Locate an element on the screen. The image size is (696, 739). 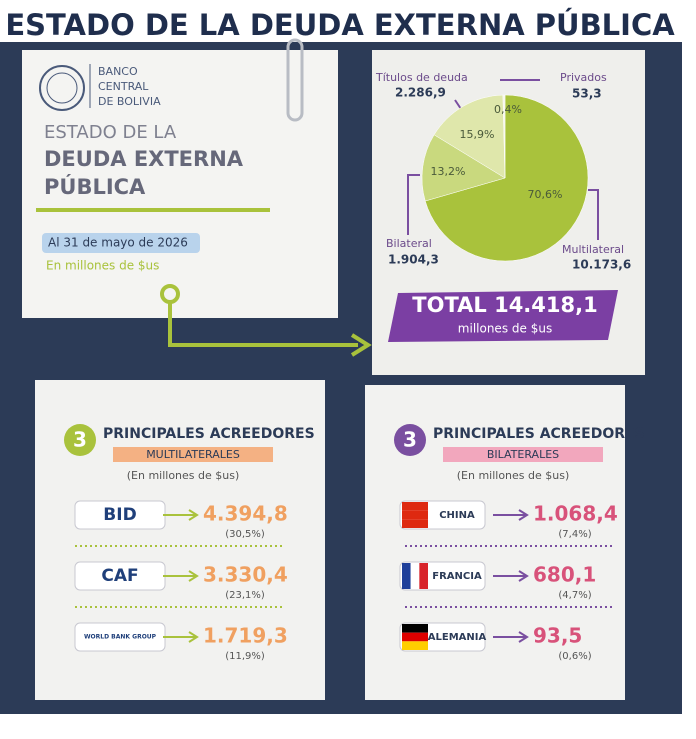
callout-line is located at coordinates (503, 159).